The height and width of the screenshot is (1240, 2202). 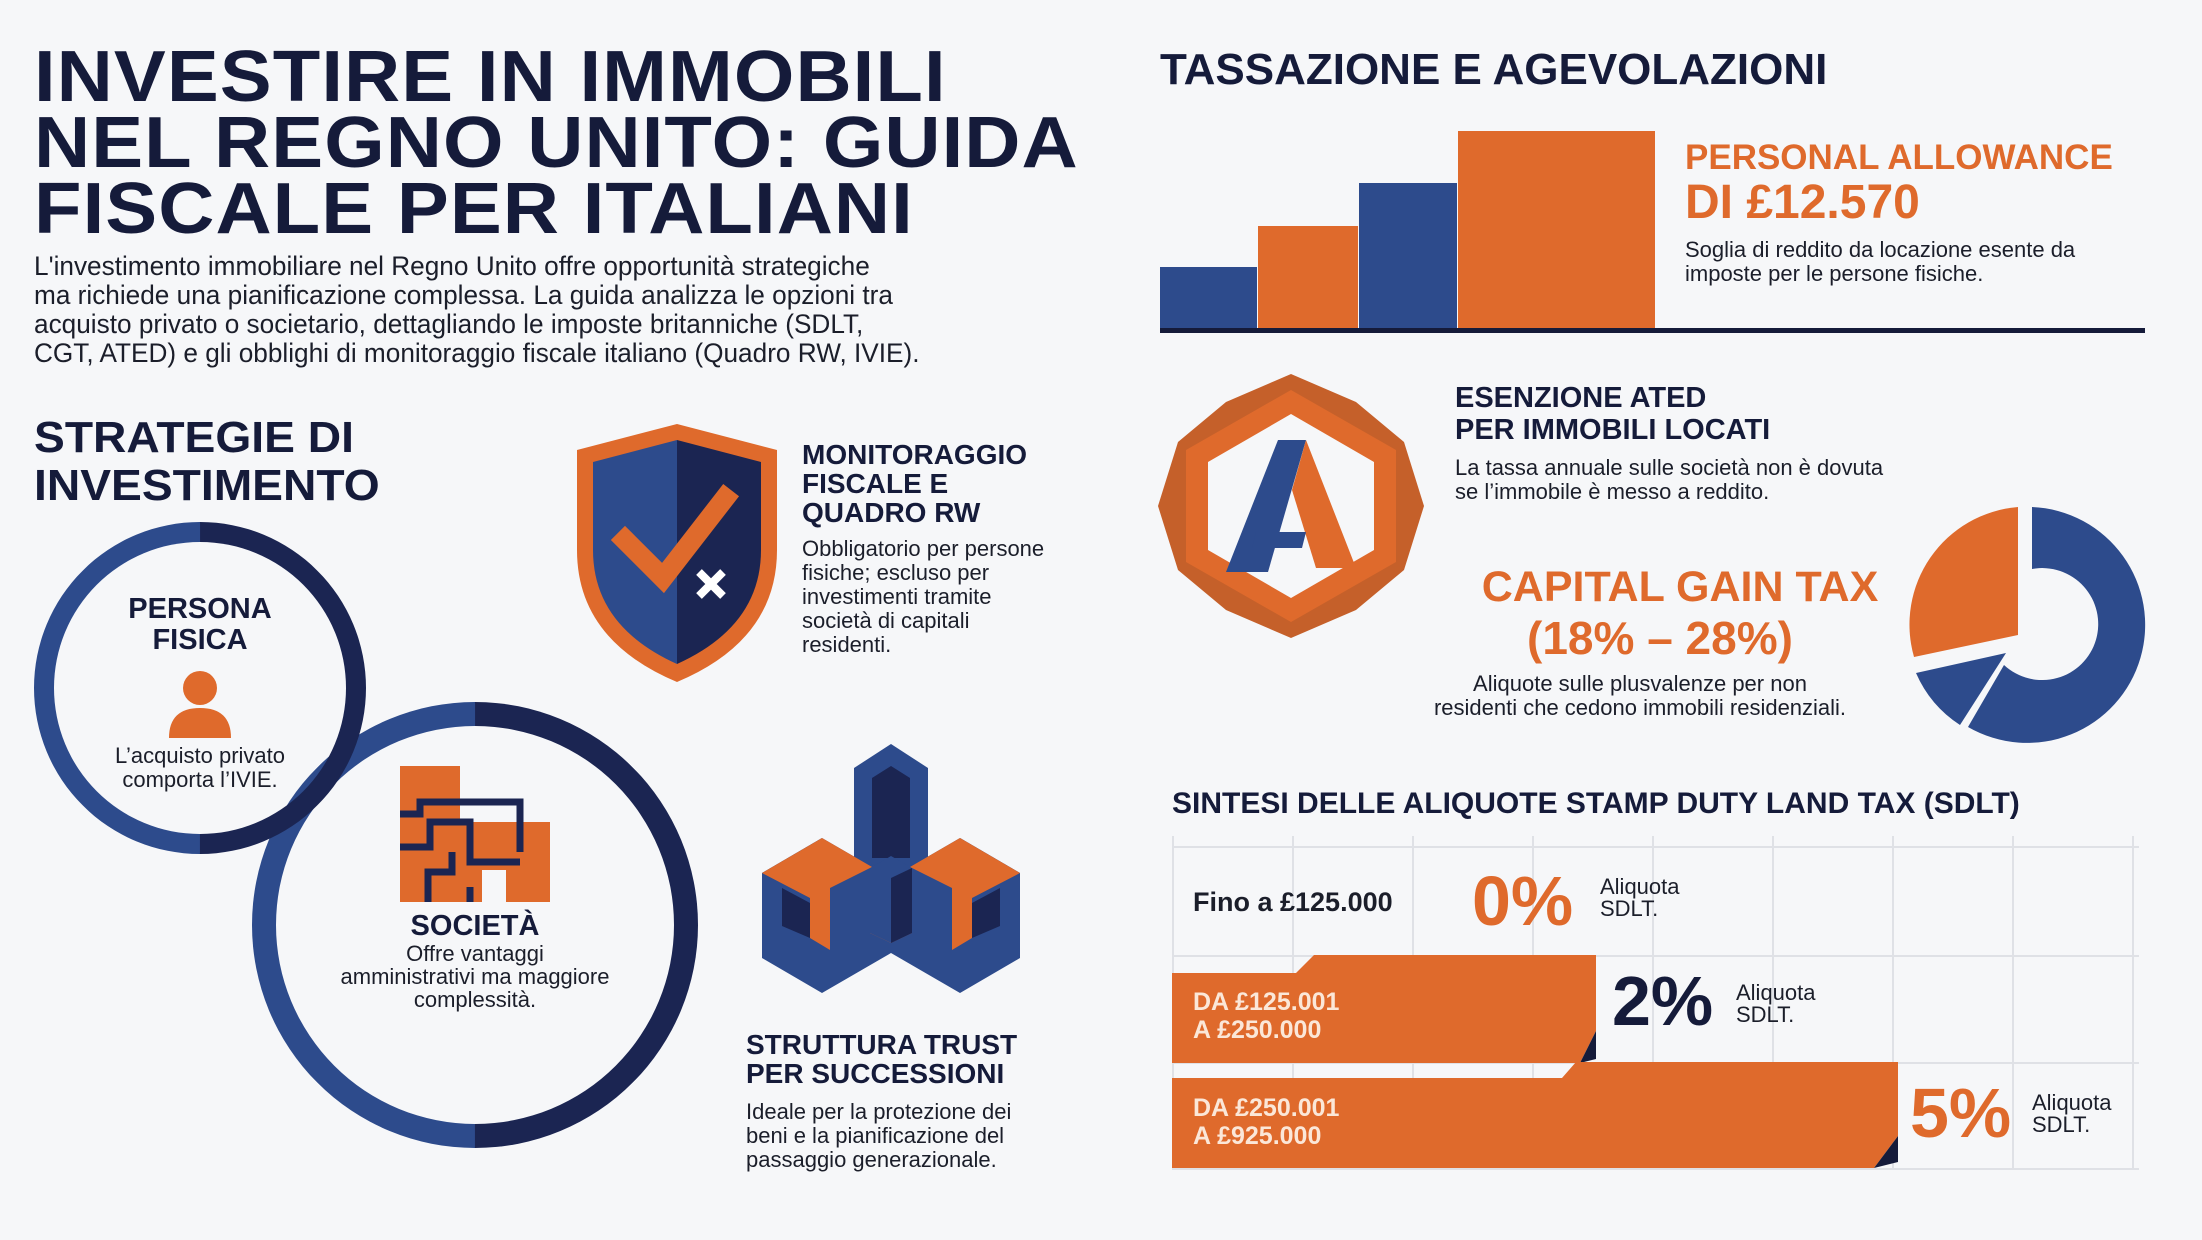 What do you see at coordinates (475, 999) in the screenshot?
I see `desc-line: complessità.` at bounding box center [475, 999].